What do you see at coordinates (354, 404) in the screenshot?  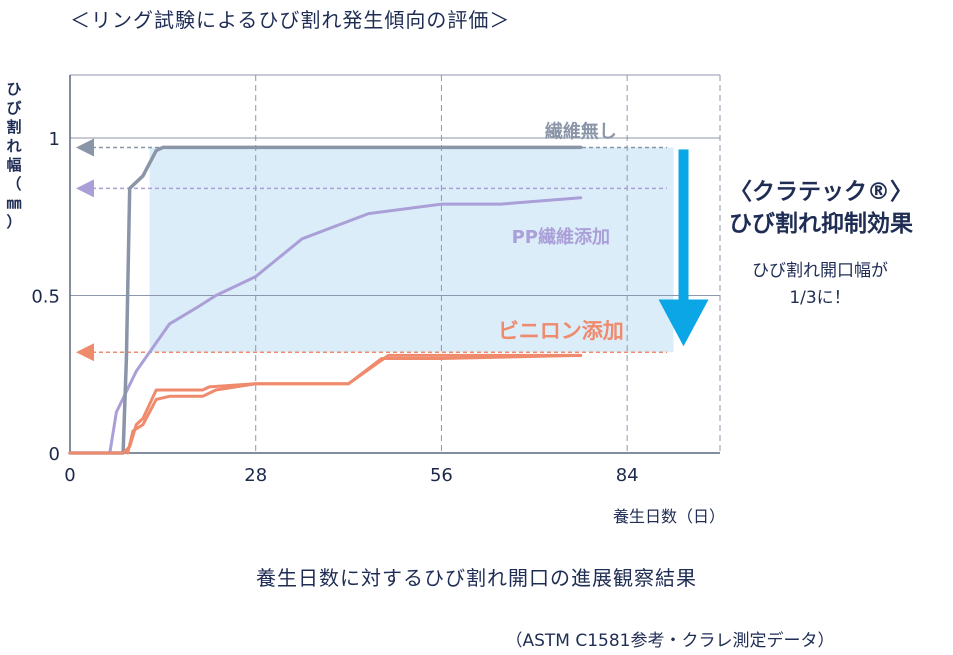 I see `series-line-vinylon-b` at bounding box center [354, 404].